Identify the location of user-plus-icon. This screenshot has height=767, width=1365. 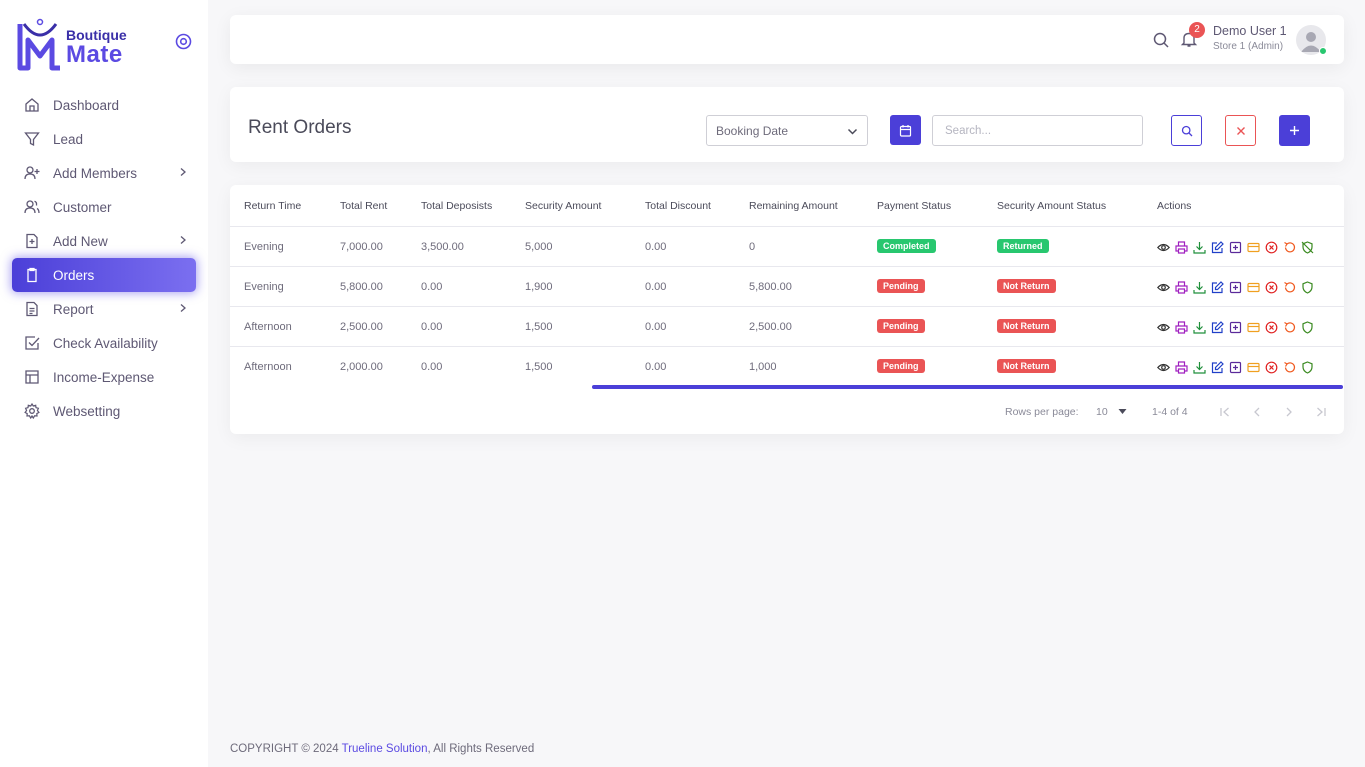
(32, 173).